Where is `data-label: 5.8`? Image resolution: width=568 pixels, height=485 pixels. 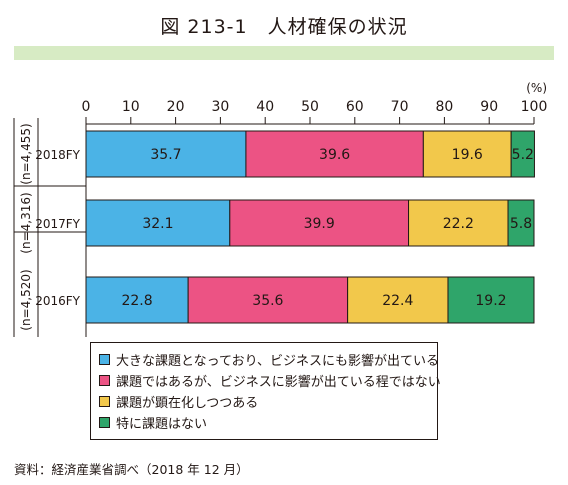
data-label: 5.8 is located at coordinates (521, 224).